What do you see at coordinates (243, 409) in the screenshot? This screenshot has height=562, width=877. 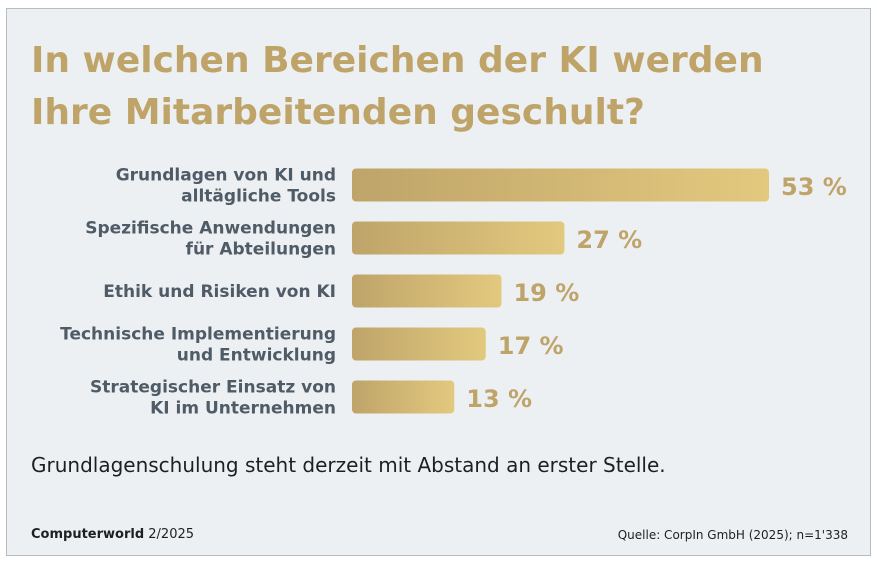 I see `category-label-line: KI im Unternehmen` at bounding box center [243, 409].